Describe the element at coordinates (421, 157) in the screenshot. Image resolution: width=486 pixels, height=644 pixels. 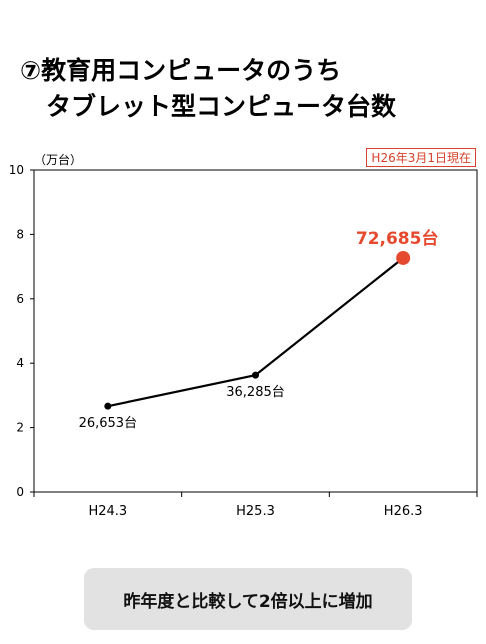
I see `date-stamp: H26年3月1日現在` at that location.